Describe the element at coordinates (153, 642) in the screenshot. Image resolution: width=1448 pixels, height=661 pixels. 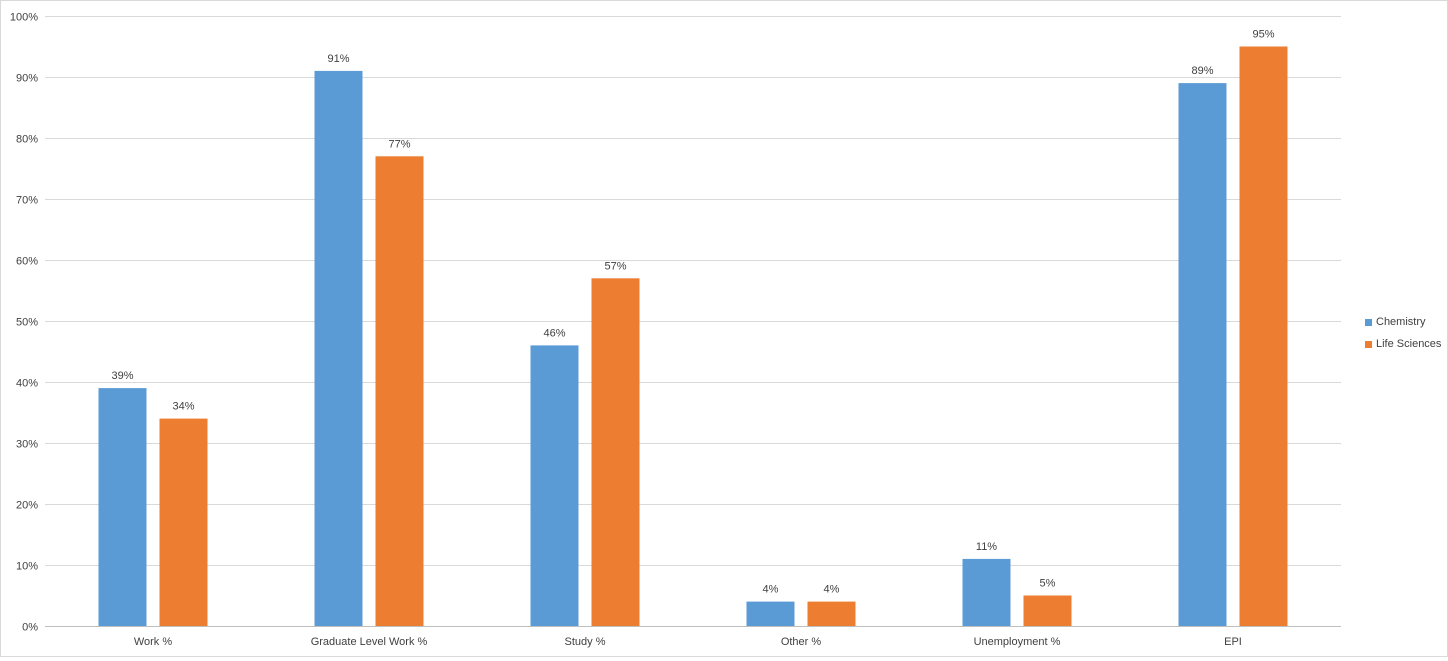
I see `x-tick-label: Work %` at that location.